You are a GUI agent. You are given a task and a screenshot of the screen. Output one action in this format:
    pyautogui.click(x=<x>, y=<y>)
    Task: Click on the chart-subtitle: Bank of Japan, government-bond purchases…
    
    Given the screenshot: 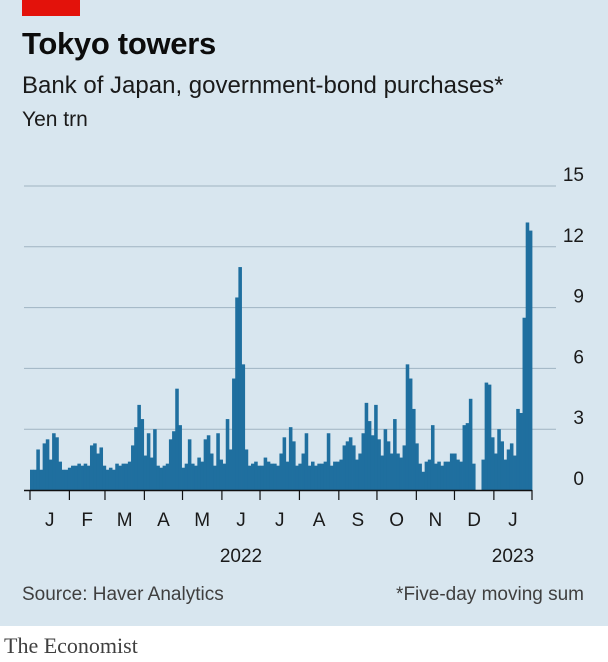 What is the action you would take?
    pyautogui.click(x=263, y=85)
    